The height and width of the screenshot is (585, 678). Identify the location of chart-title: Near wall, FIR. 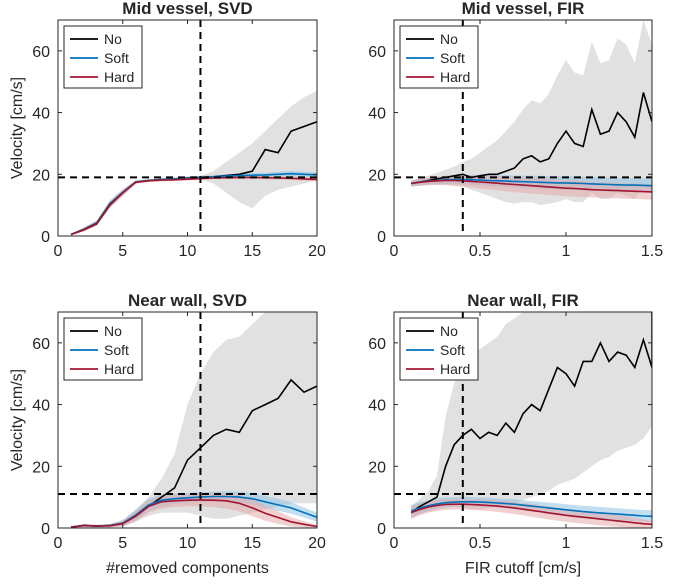
(522, 300).